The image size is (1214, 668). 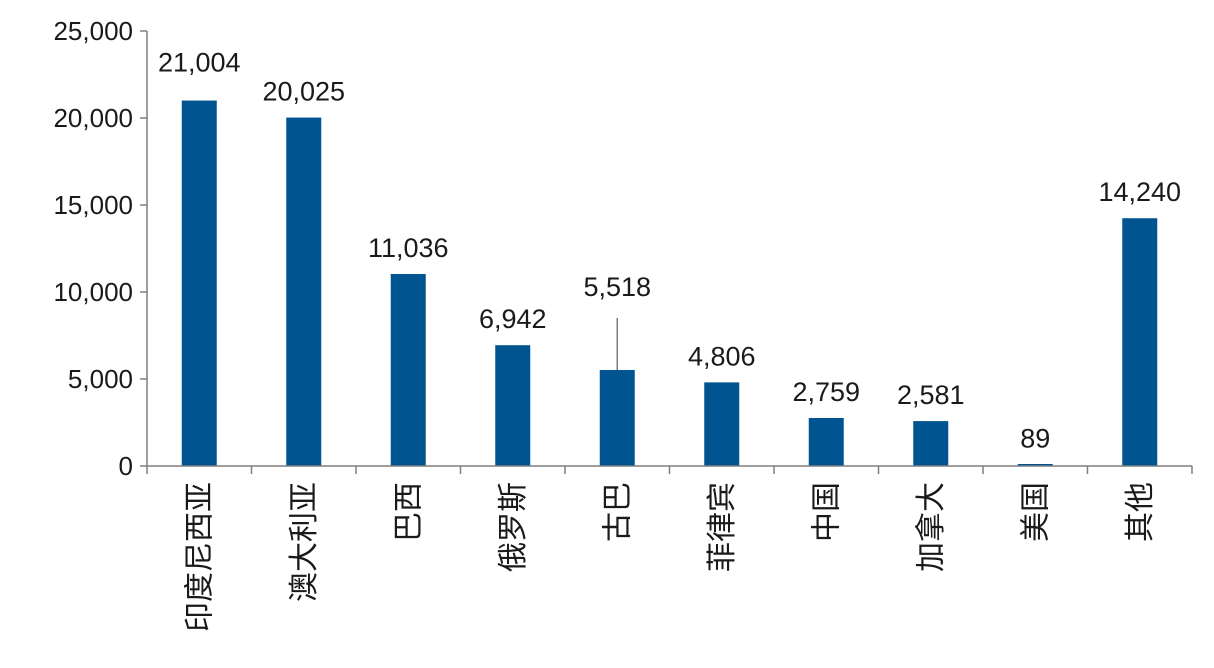 I want to click on data-label: 2,581, so click(x=931, y=395).